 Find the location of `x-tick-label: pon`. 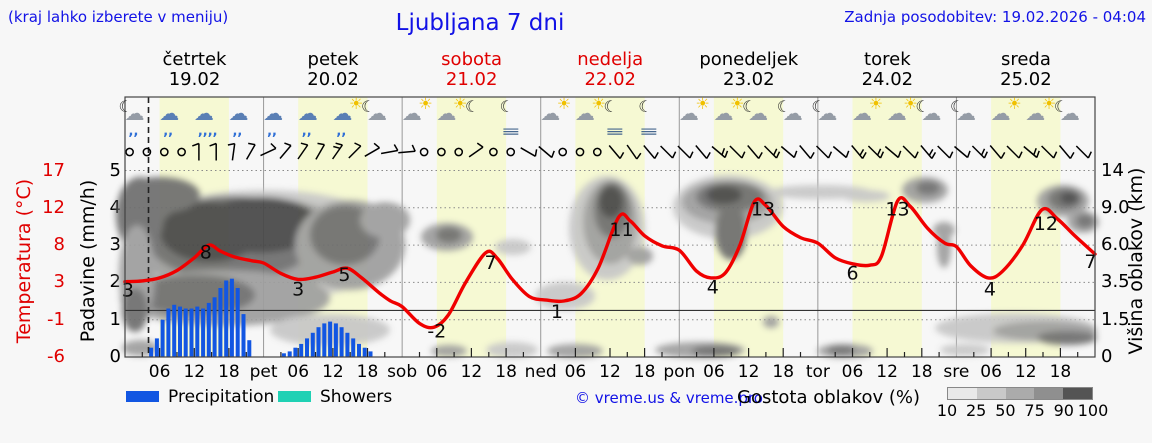

x-tick-label: pon is located at coordinates (679, 372).